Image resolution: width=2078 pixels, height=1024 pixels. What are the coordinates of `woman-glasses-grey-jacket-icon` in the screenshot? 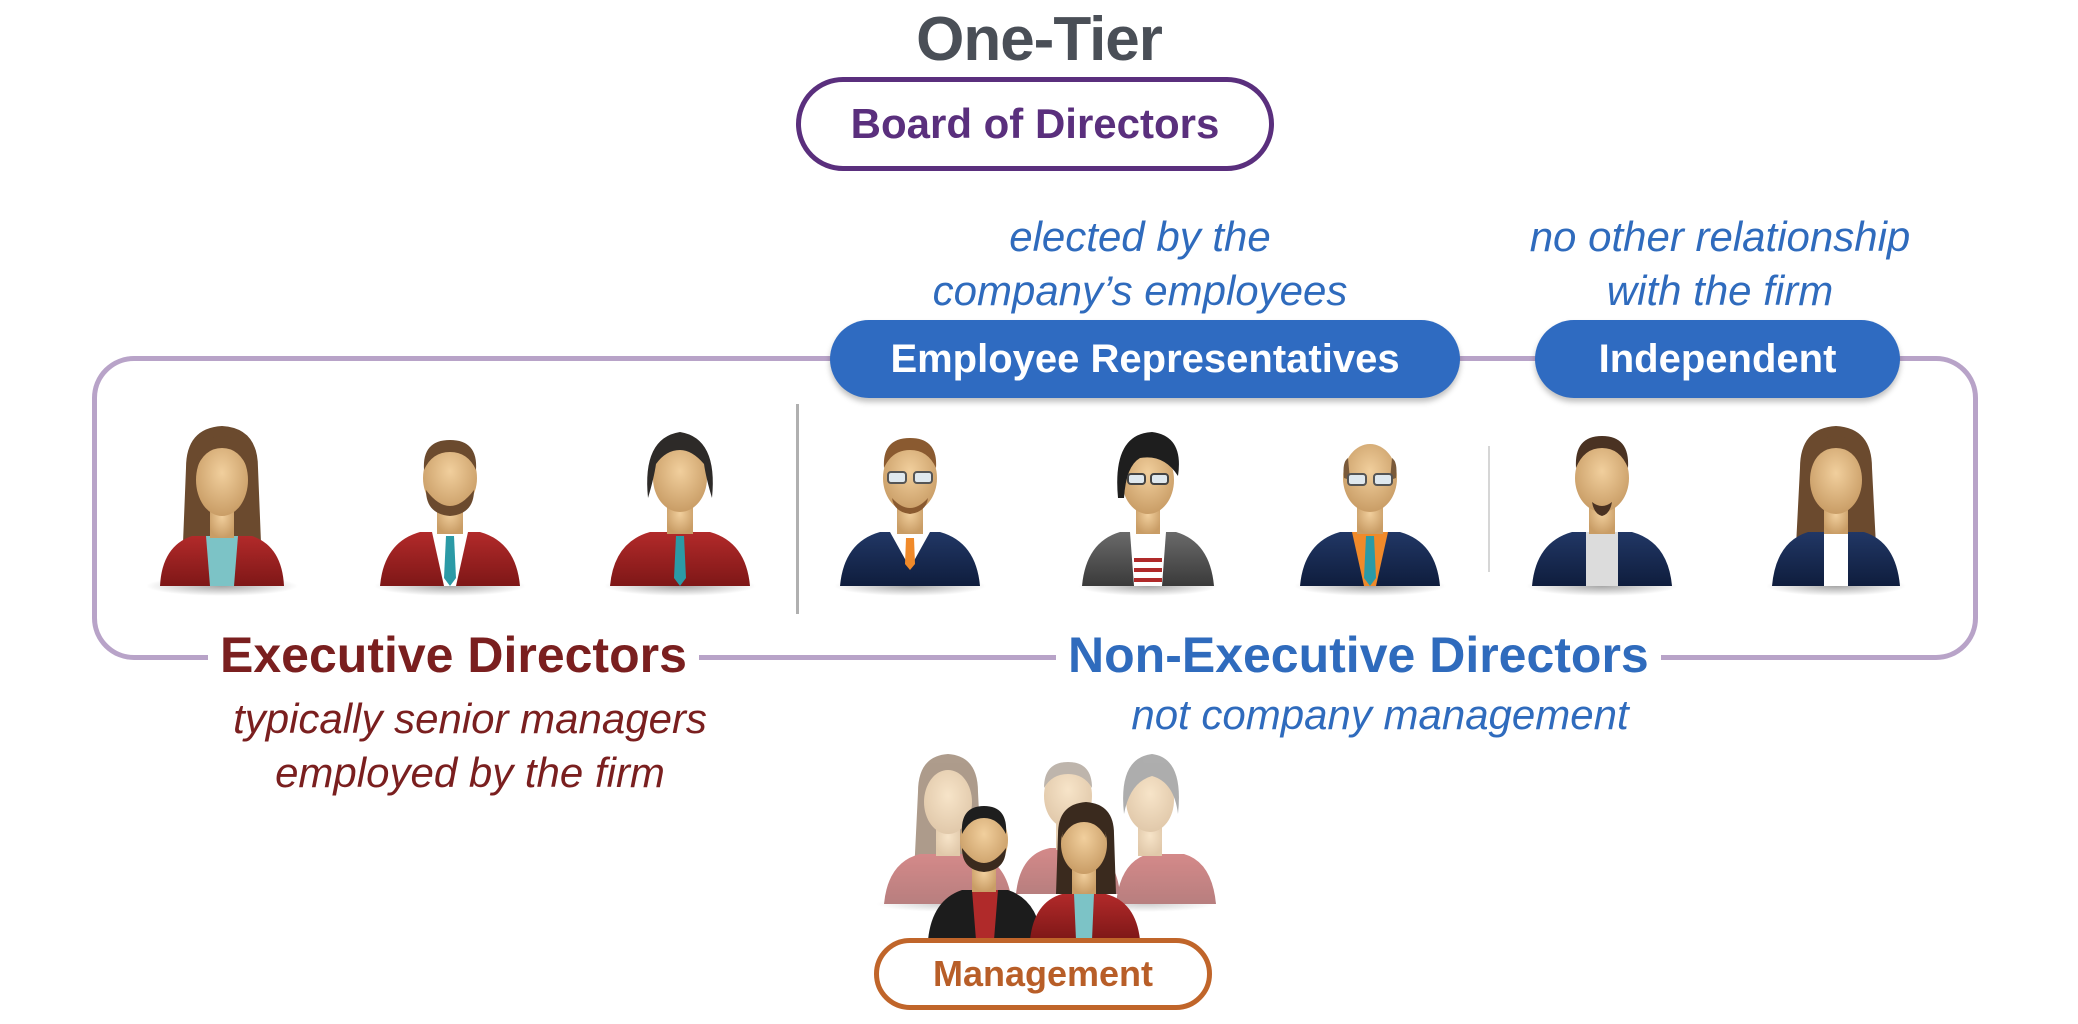 It's located at (1148, 514).